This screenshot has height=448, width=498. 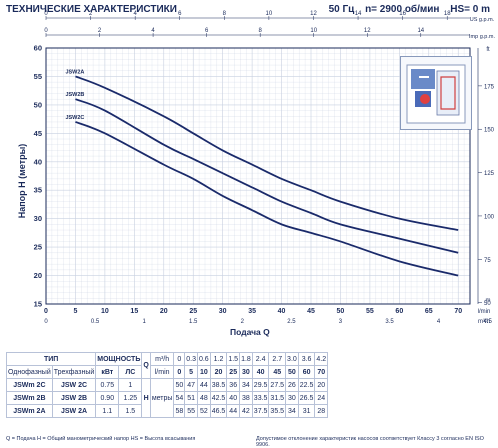 I want to click on series-label-jsw2c: JSW2C, so click(x=74, y=118).